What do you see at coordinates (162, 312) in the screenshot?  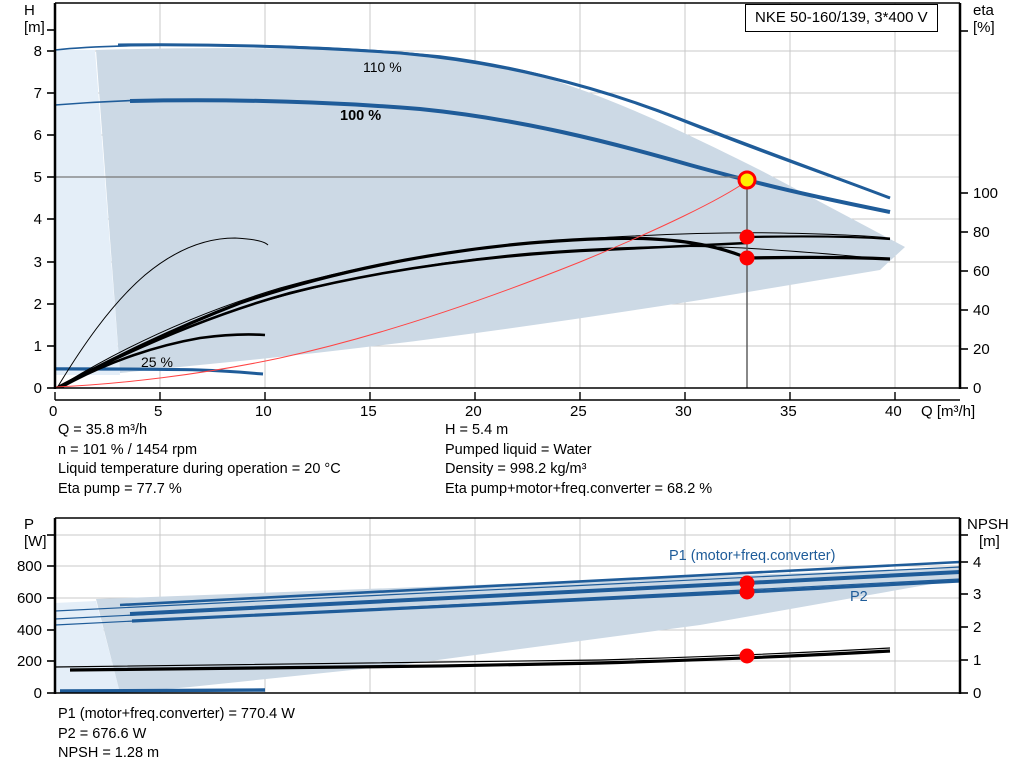 I see `eta-lowflow-arc` at bounding box center [162, 312].